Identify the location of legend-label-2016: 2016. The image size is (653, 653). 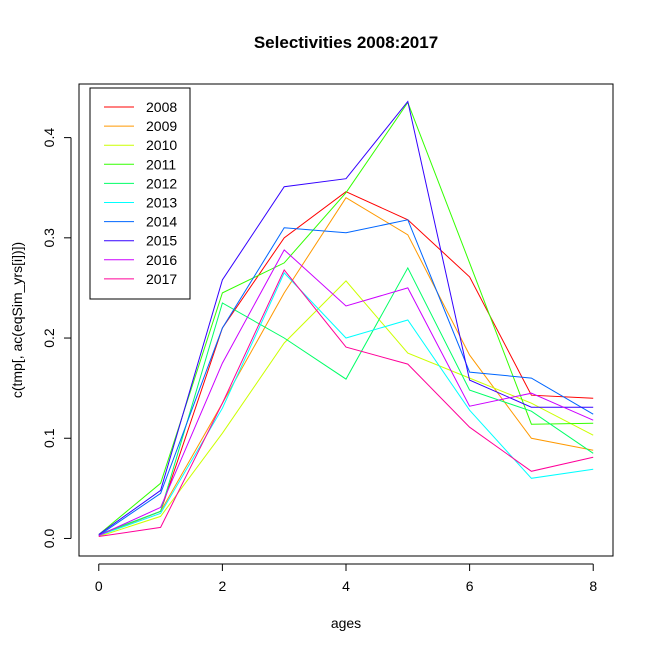
(161, 260).